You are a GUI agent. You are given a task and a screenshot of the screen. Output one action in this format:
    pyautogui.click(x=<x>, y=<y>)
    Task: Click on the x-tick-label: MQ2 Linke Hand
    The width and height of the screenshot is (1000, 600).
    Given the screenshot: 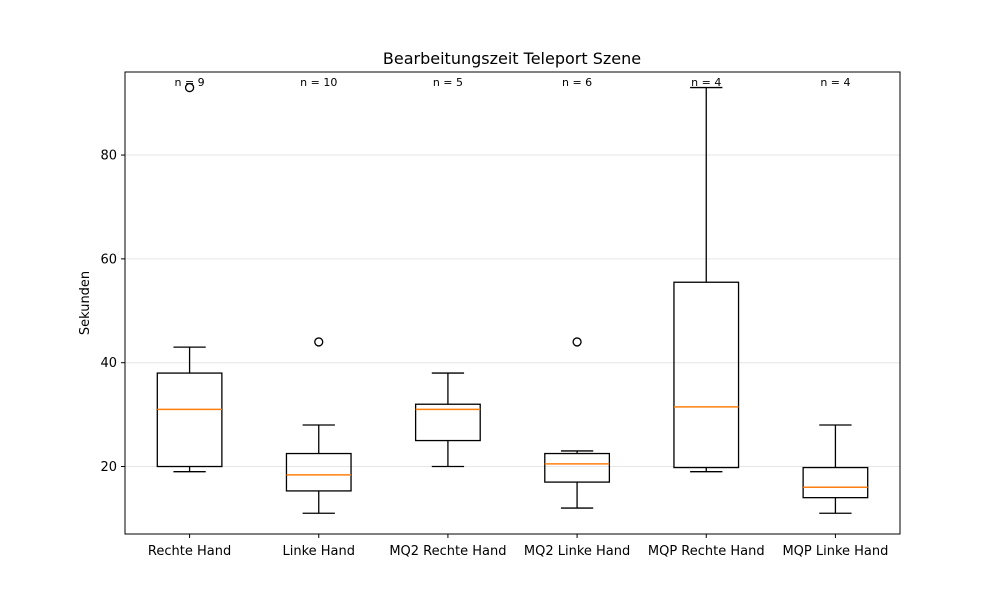 What is the action you would take?
    pyautogui.click(x=577, y=551)
    